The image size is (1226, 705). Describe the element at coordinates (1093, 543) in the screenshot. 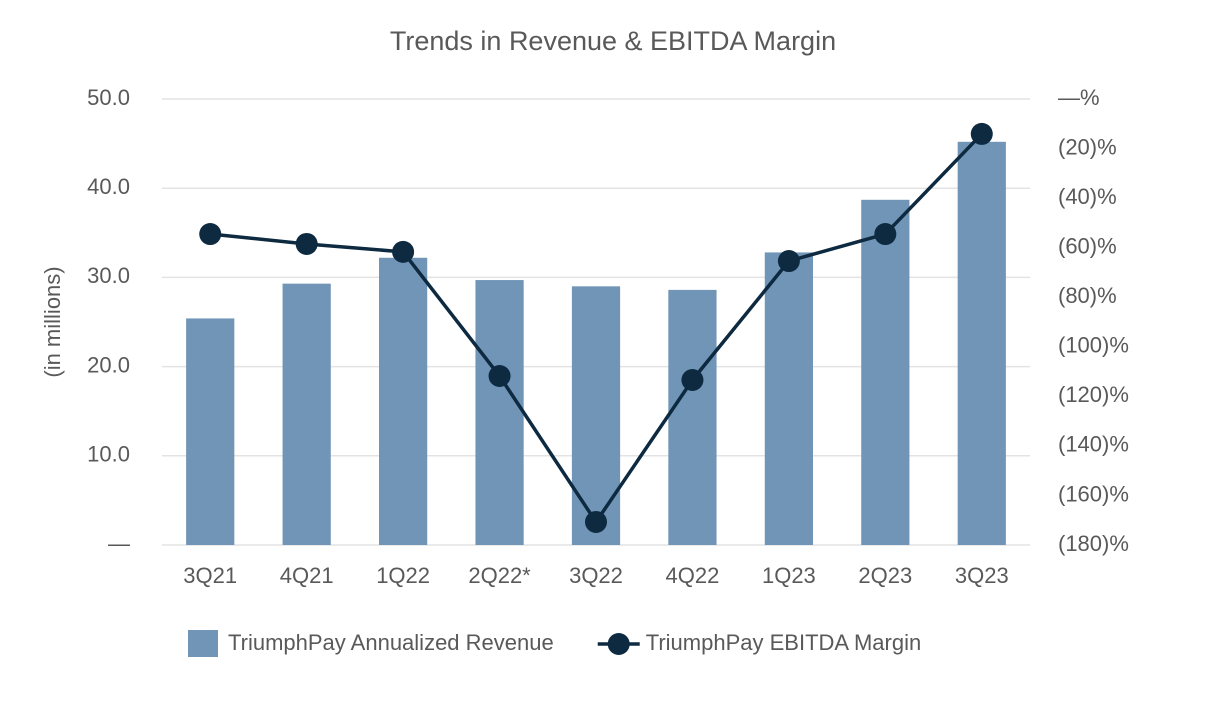

I see `y2-tick-label: (180)%` at that location.